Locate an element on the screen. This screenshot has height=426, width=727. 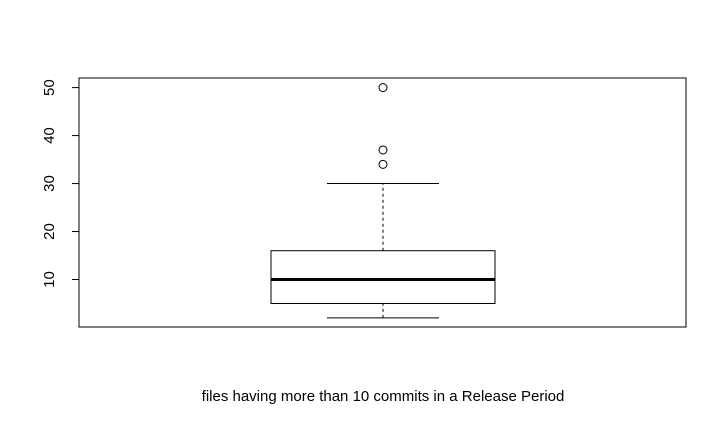
y-tick-label: 30 is located at coordinates (49, 183).